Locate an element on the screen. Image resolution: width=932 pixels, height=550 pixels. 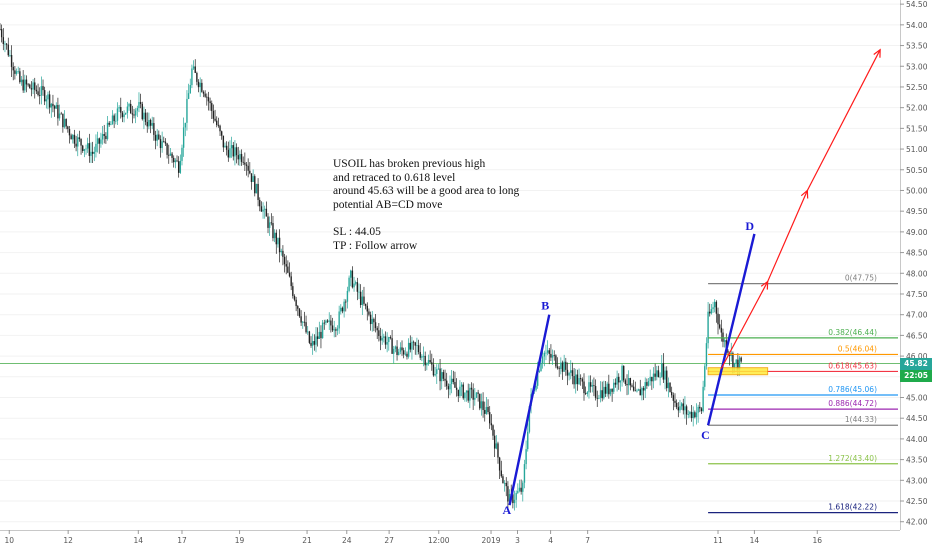
time-tick-label: 21 is located at coordinates (307, 540).